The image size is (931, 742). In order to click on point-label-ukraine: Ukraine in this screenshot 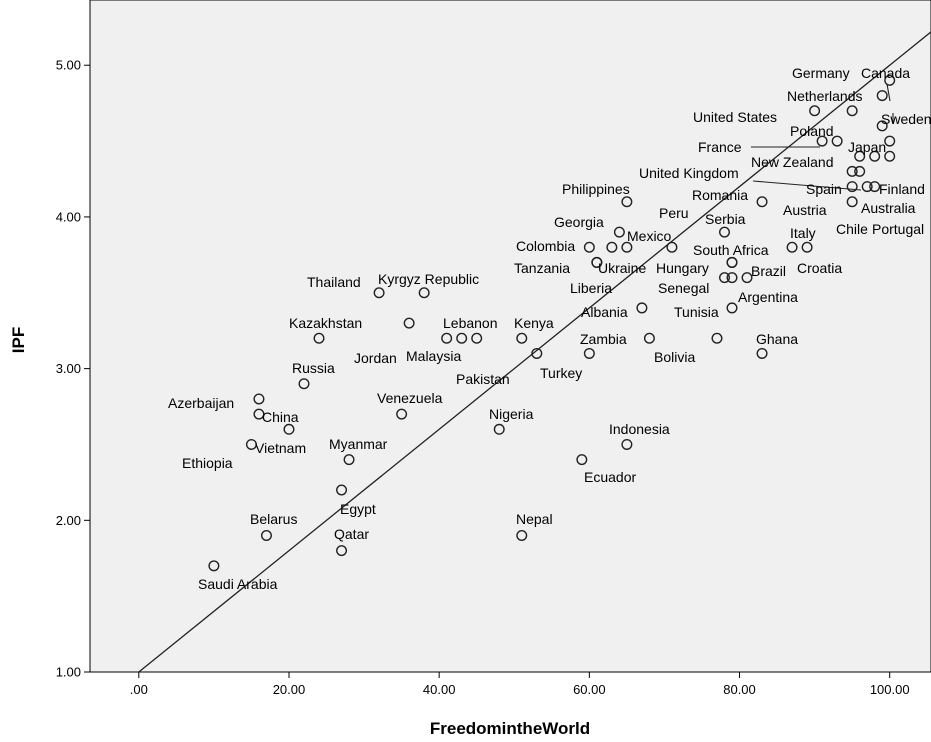, I will do `click(622, 268)`.